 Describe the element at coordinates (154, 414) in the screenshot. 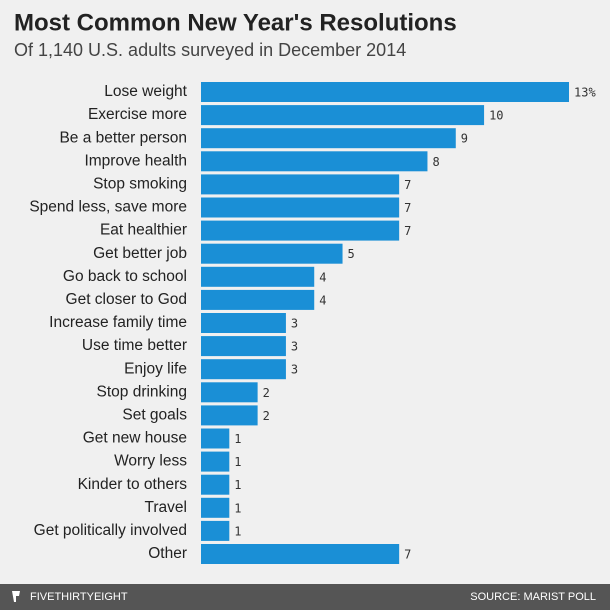

I see `category-label: Set goals` at that location.